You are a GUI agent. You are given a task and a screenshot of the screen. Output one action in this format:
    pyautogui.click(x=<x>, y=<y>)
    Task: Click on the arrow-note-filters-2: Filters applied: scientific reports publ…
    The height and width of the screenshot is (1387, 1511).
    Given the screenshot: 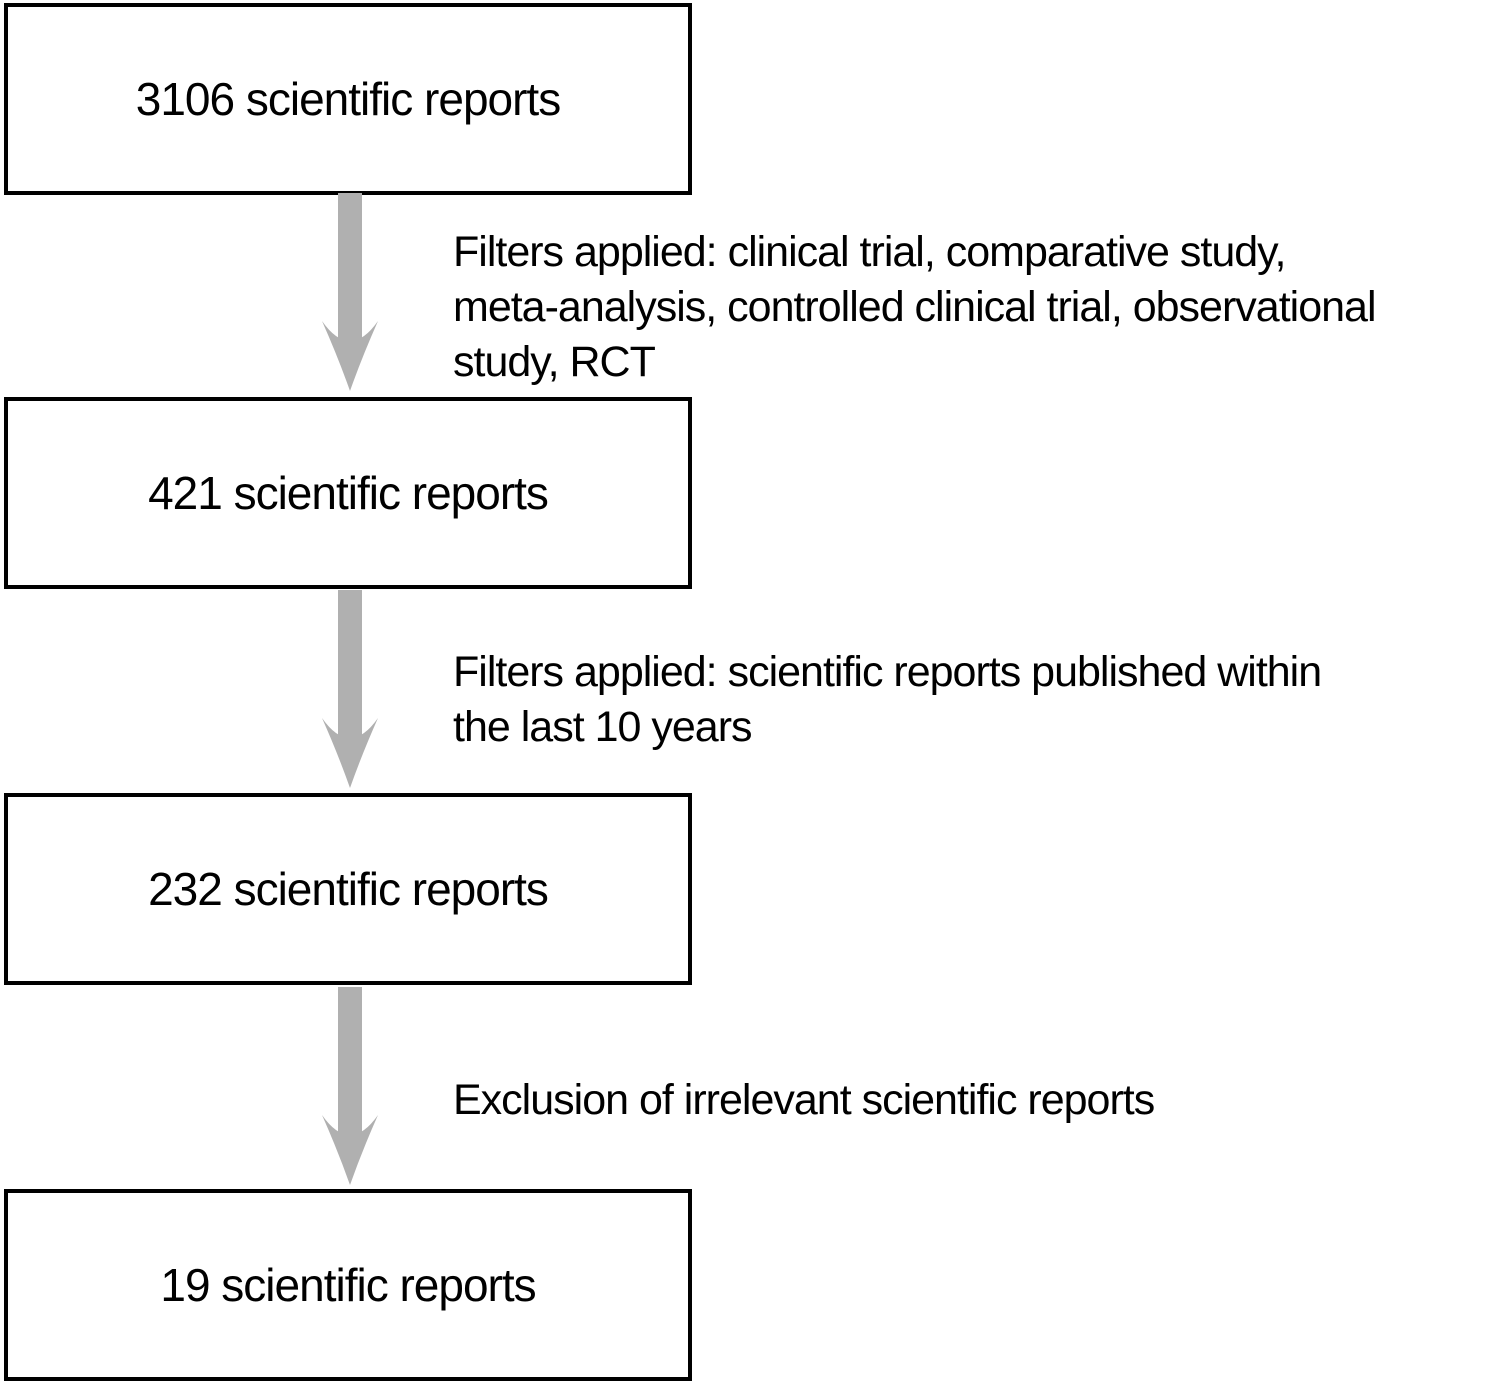 What is the action you would take?
    pyautogui.click(x=887, y=699)
    